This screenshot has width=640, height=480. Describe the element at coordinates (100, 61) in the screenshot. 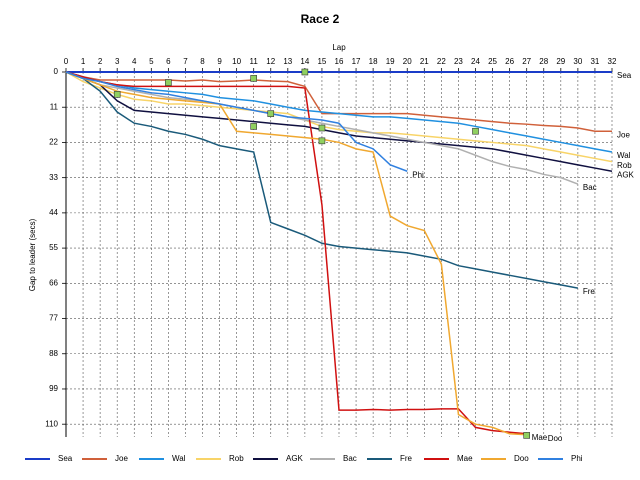

I see `x-tick-label: 2` at that location.